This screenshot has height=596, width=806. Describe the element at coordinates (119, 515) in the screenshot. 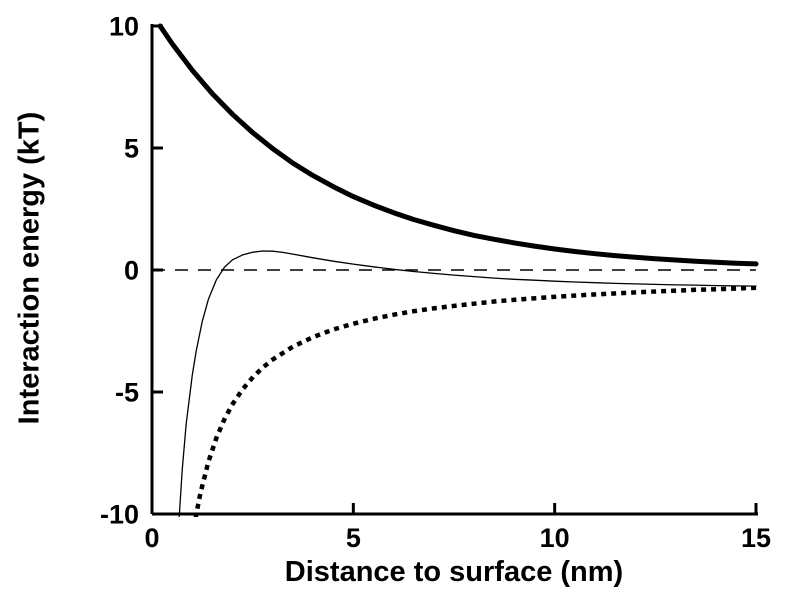

I see `y-tick-label: -10` at that location.